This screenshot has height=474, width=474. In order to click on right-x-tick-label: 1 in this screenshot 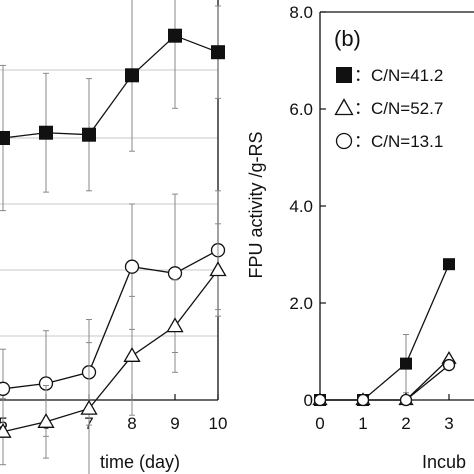, I will do `click(362, 423)`.